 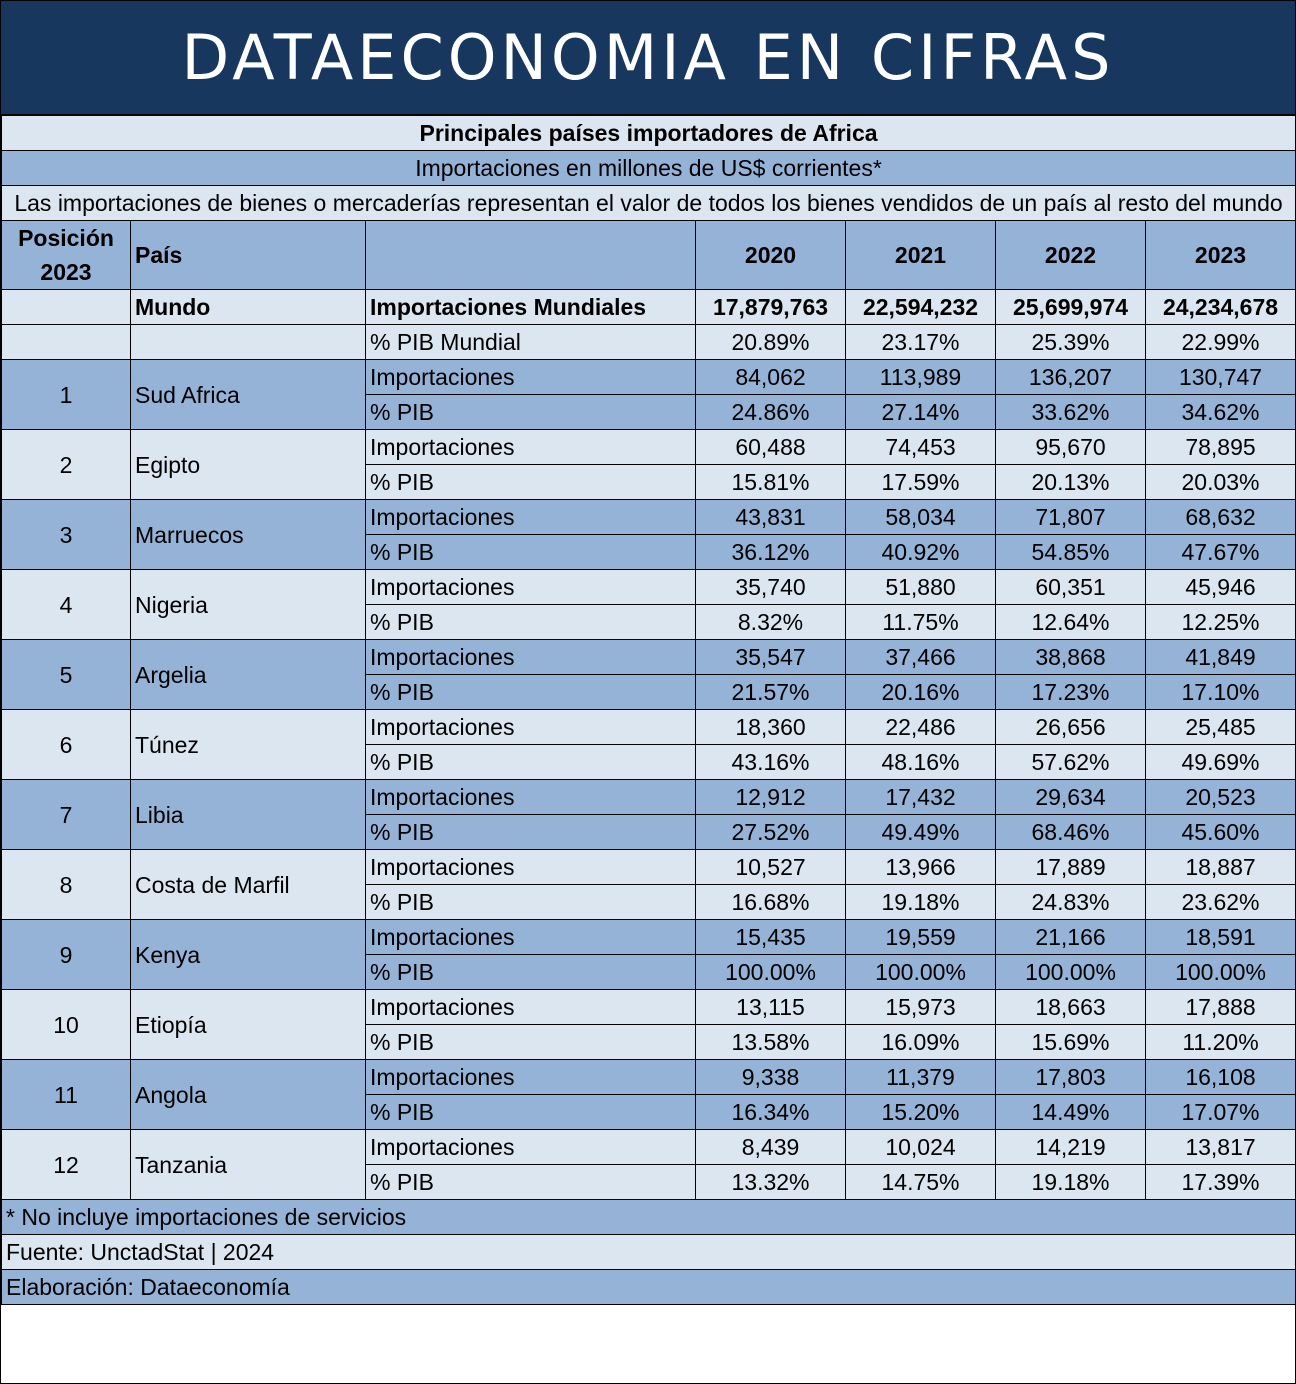 I want to click on gdp-value: 47.67%, so click(x=1220, y=552).